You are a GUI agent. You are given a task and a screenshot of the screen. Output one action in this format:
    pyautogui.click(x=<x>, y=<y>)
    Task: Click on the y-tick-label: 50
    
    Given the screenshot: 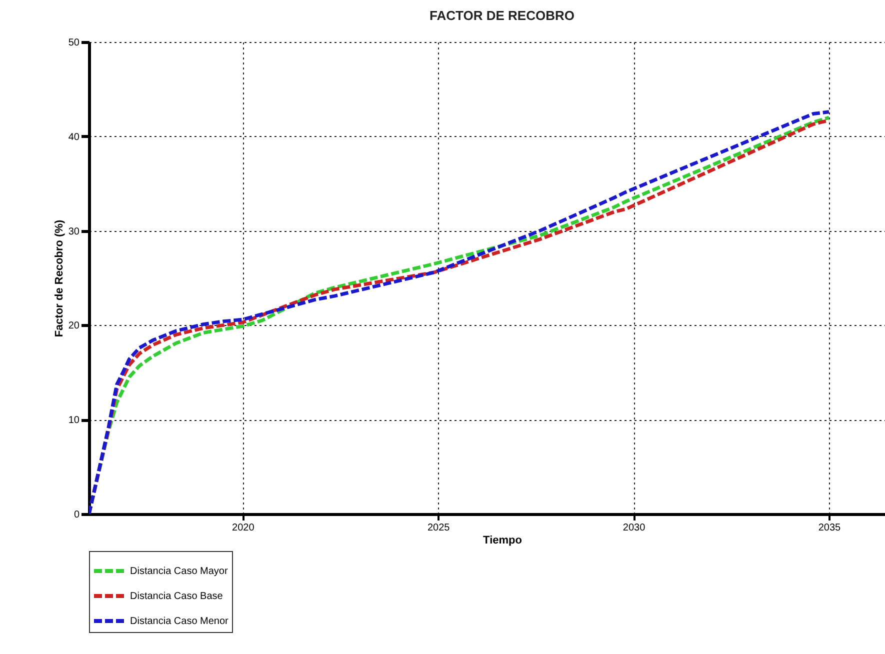 What is the action you would take?
    pyautogui.click(x=74, y=43)
    